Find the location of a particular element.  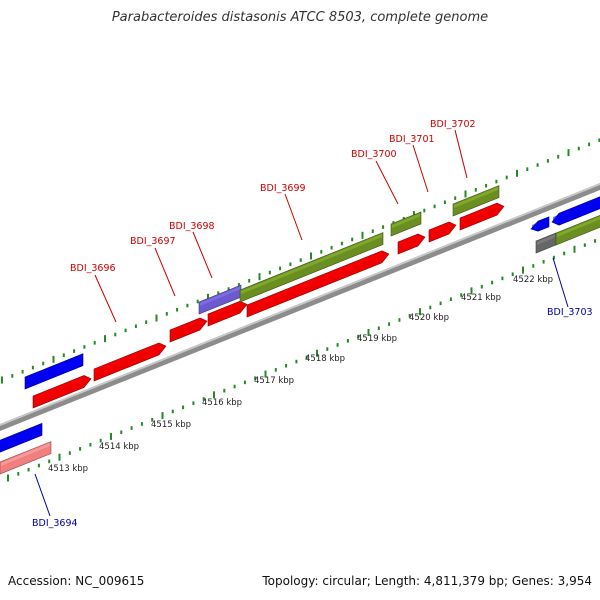

gene-feature-green-right is located at coordinates (577, 230).